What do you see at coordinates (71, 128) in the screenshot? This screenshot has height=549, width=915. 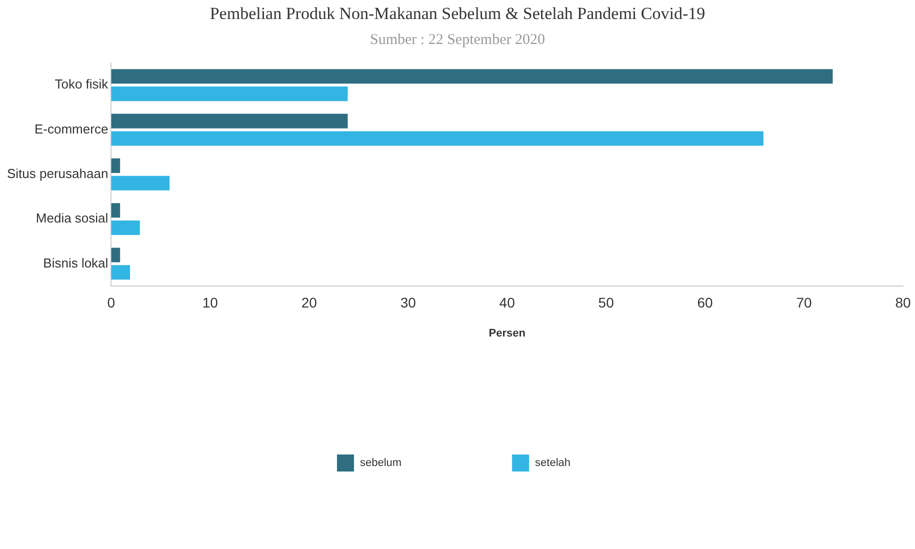 I see `y-tick-label: E-commerce` at bounding box center [71, 128].